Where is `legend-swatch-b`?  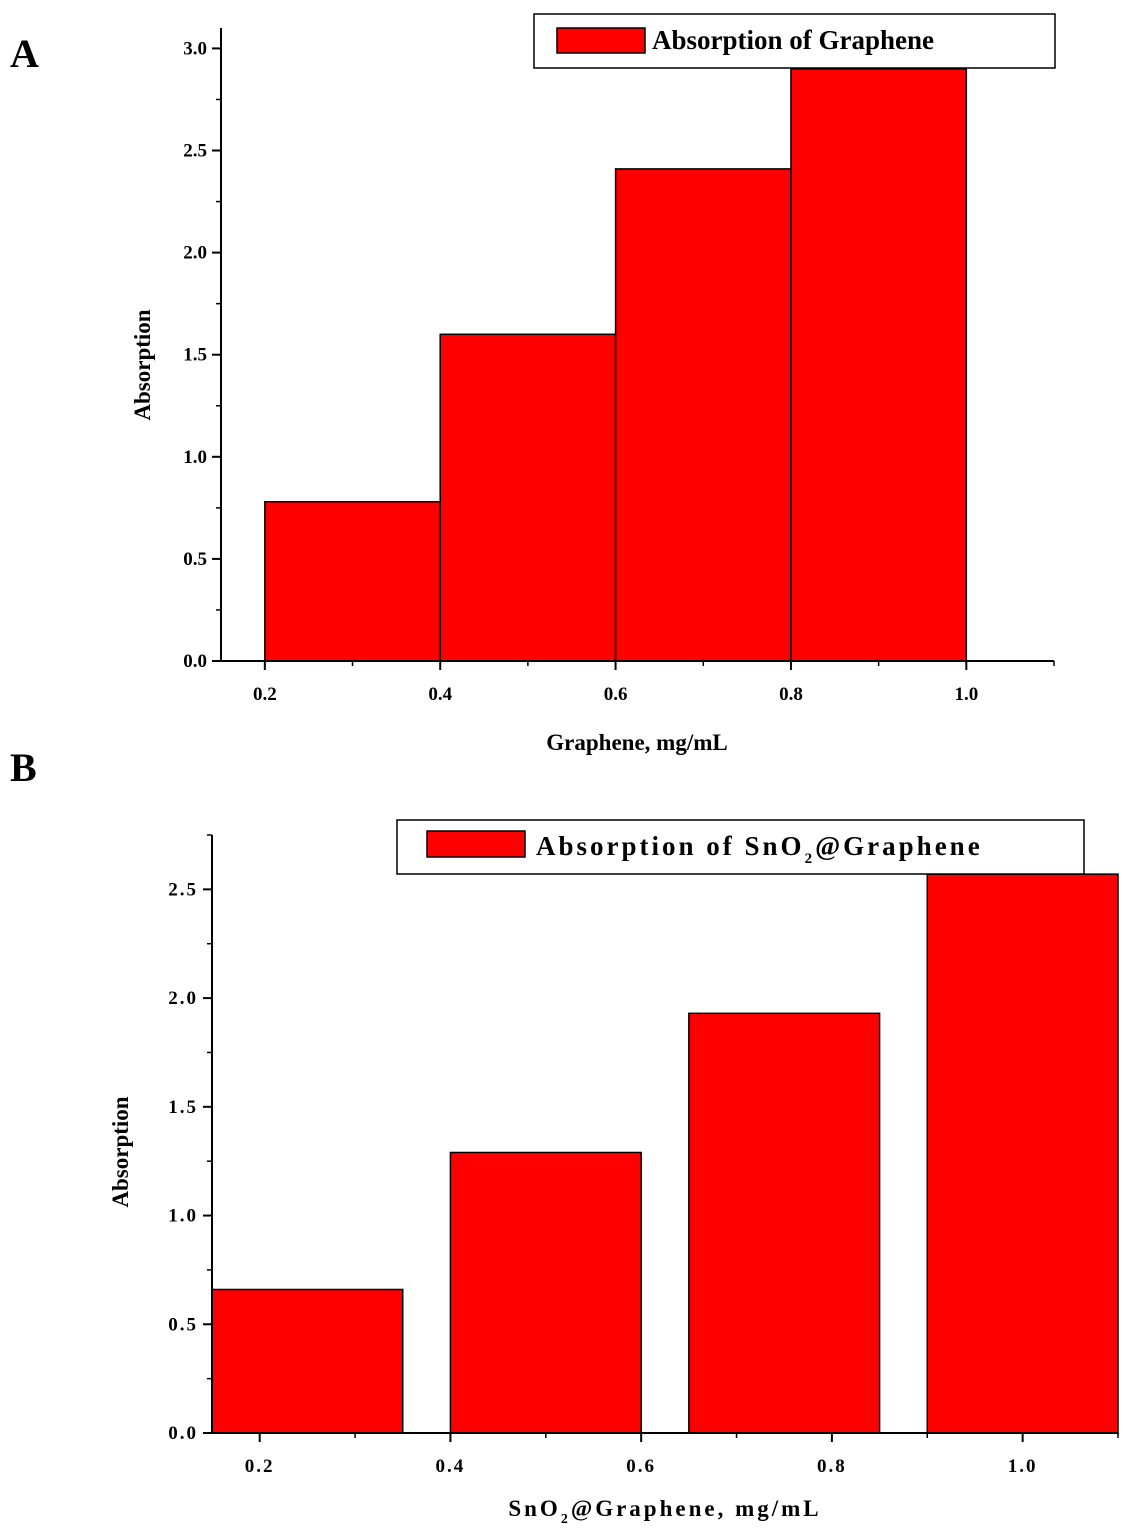
legend-swatch-b is located at coordinates (476, 844).